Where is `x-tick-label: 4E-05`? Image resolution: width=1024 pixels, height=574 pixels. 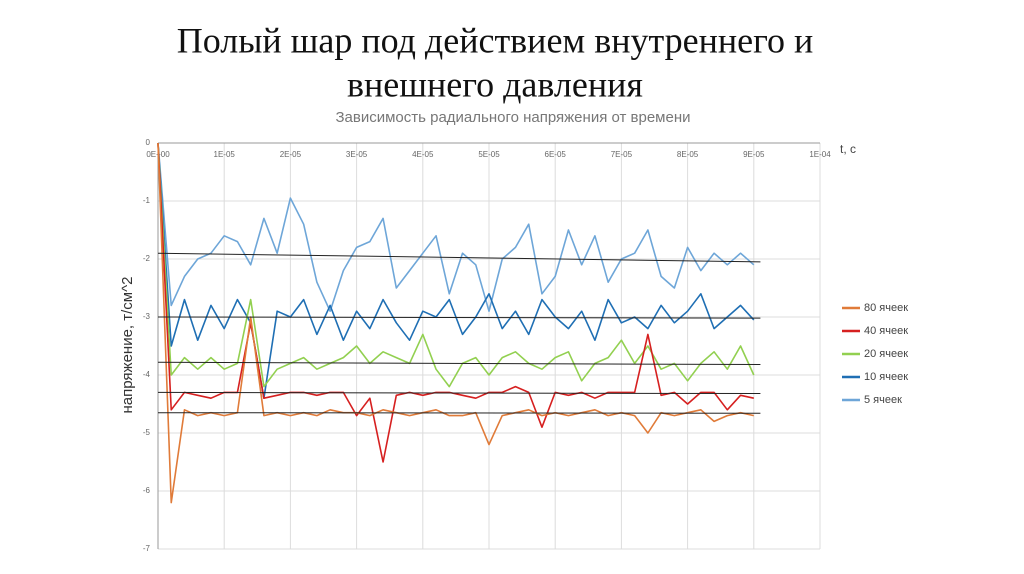
x-tick-label: 4E-05 is located at coordinates (423, 154).